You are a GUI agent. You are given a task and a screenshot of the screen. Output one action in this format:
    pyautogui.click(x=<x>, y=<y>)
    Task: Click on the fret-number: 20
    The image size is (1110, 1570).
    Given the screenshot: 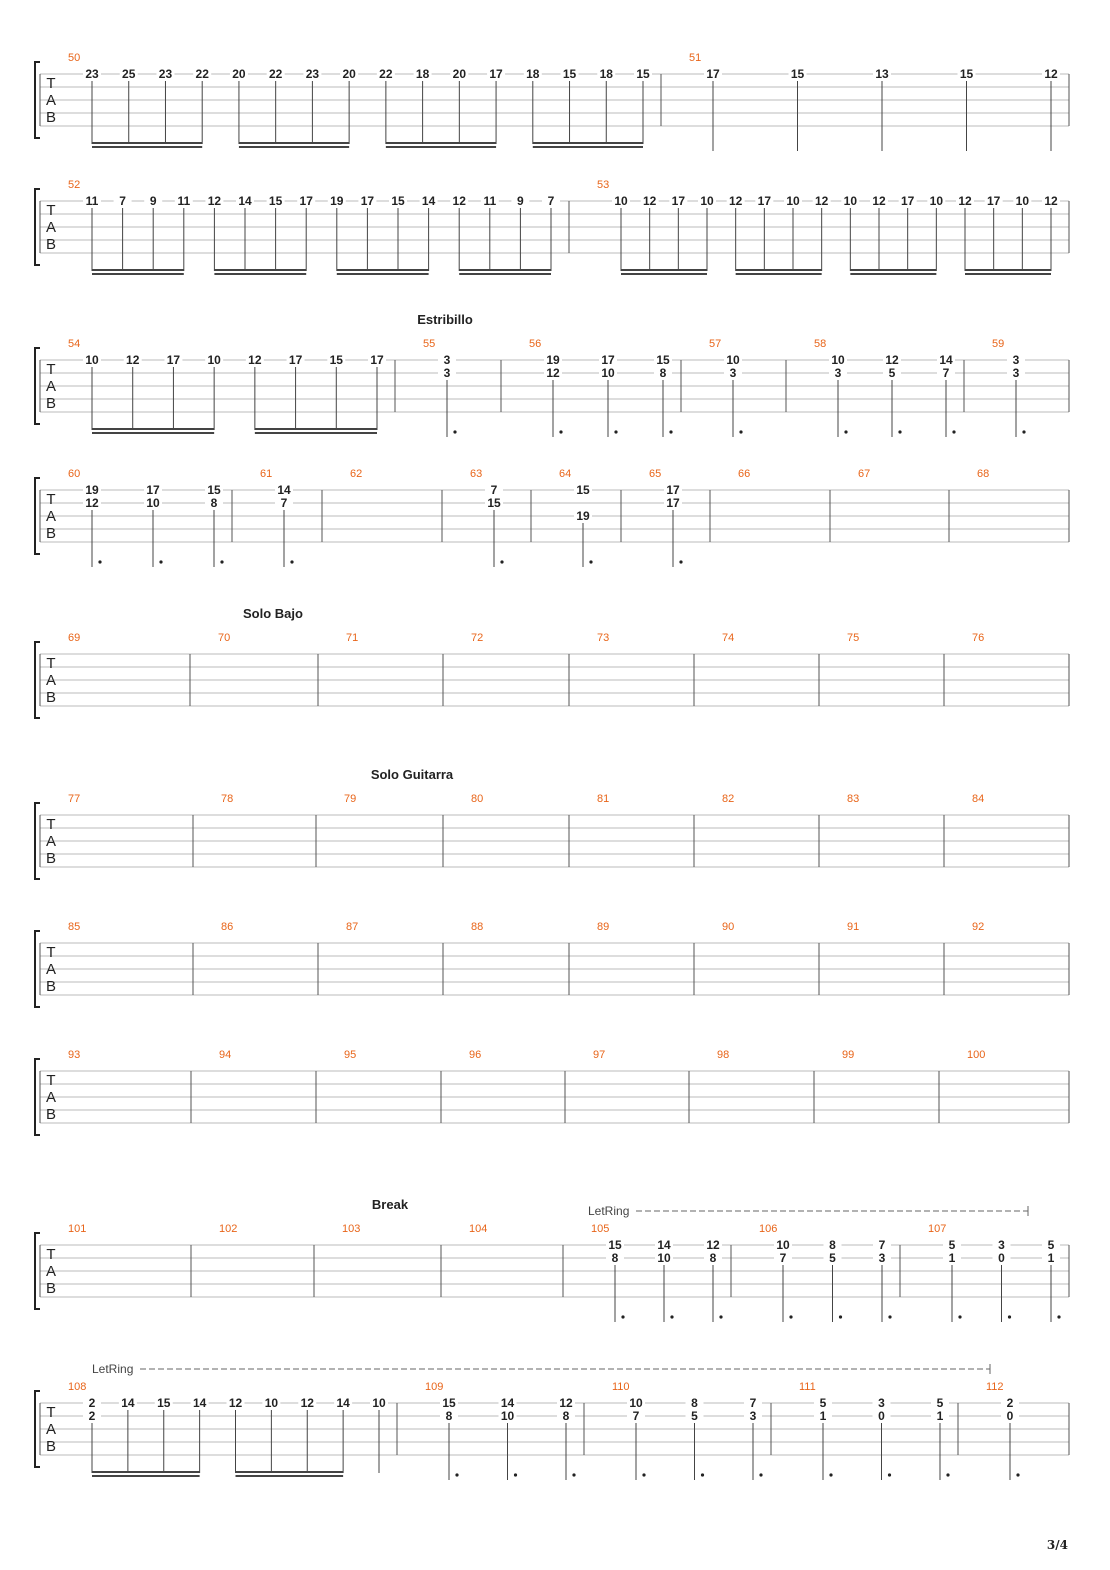 What is the action you would take?
    pyautogui.click(x=239, y=74)
    